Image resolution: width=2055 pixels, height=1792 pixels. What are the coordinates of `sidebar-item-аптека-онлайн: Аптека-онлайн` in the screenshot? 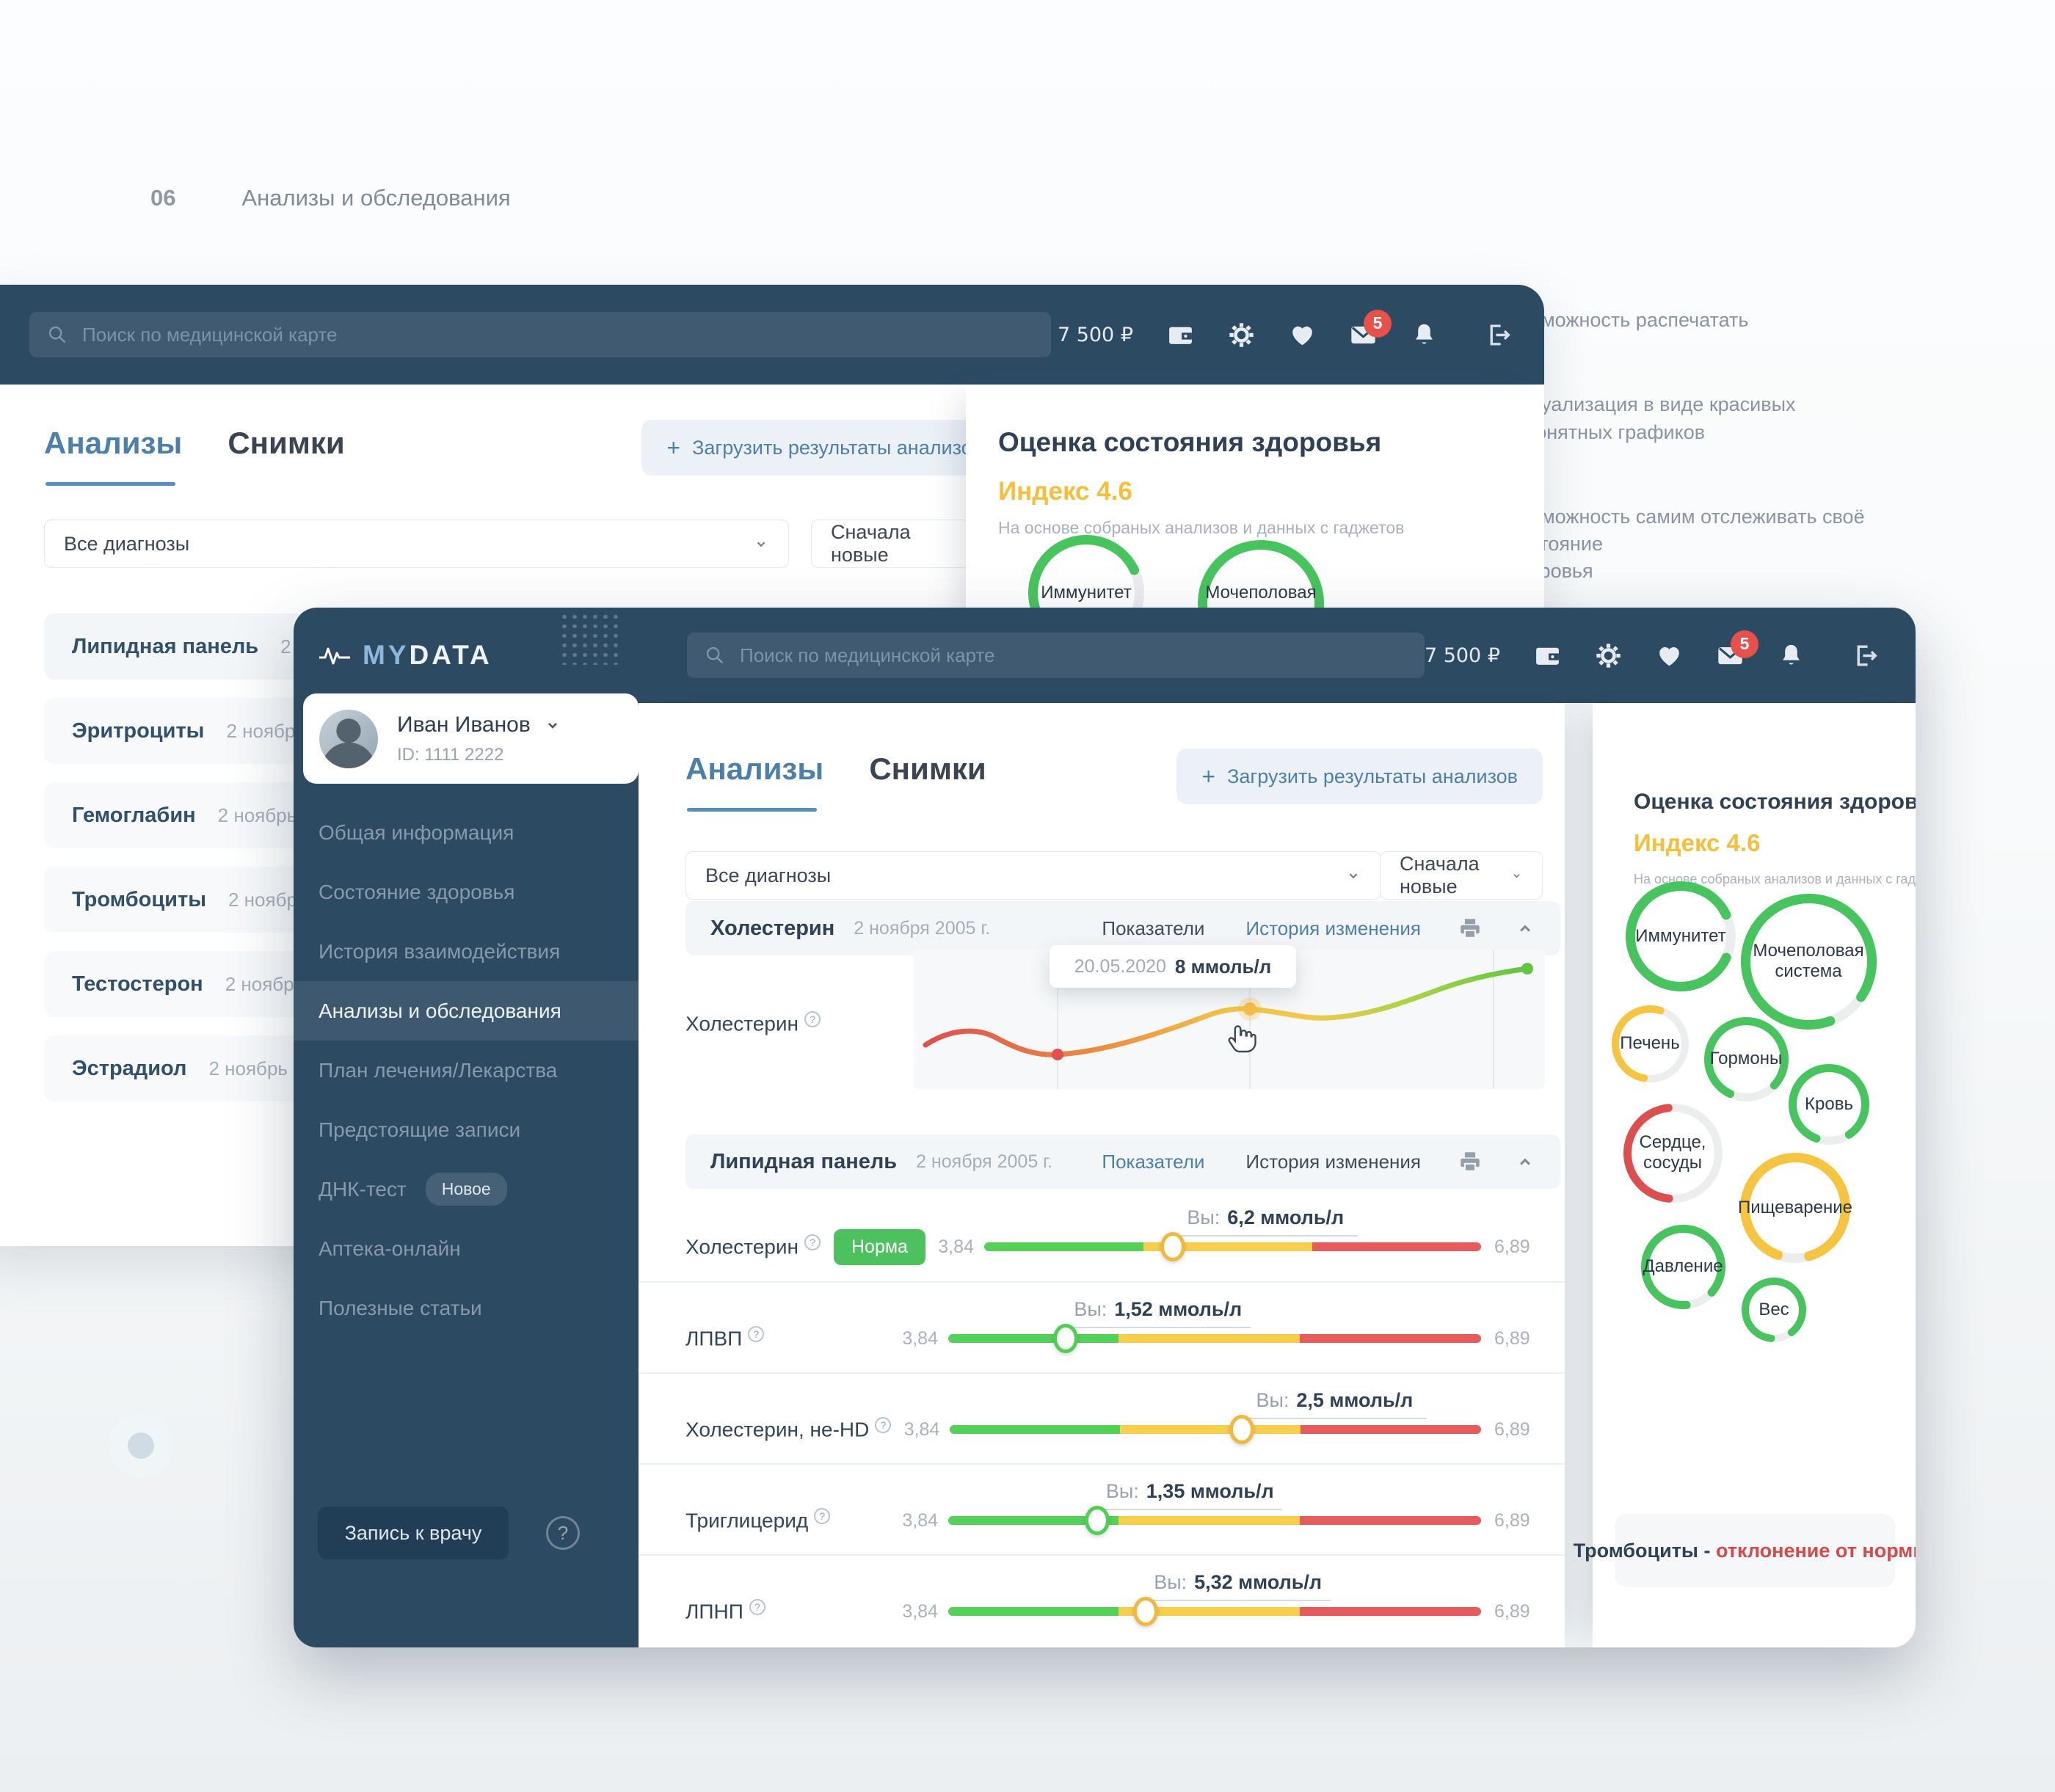 It's located at (466, 1248).